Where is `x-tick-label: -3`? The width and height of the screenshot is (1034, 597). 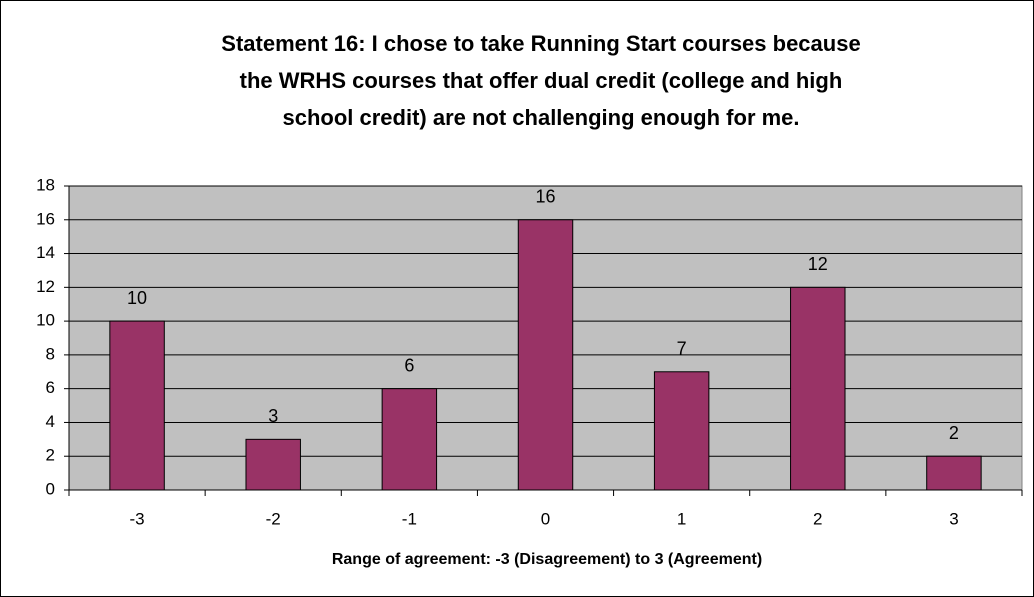 x-tick-label: -3 is located at coordinates (137, 518).